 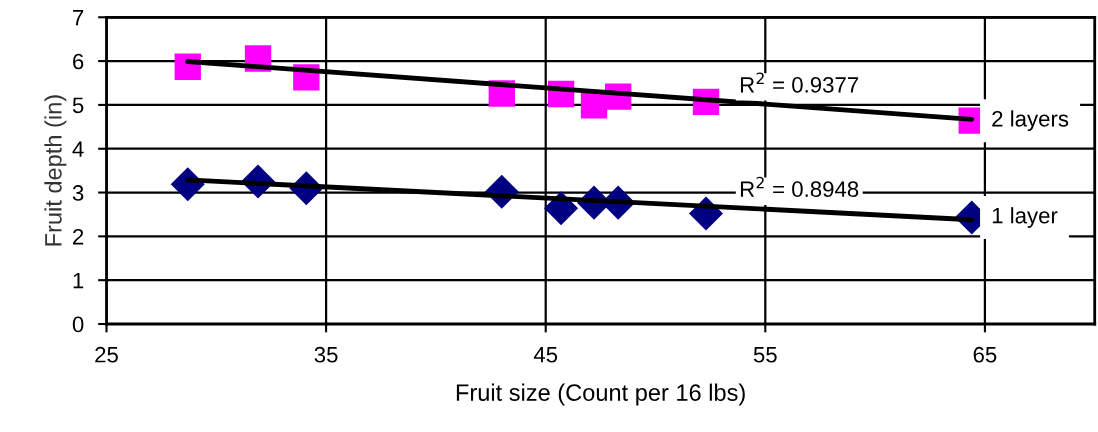 What do you see at coordinates (78, 105) in the screenshot?
I see `y-tick-label: 5` at bounding box center [78, 105].